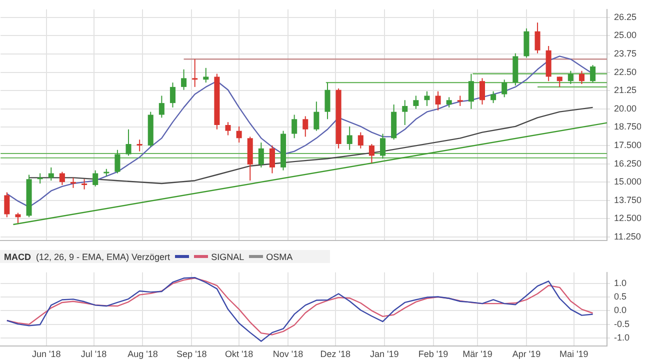 The image size is (645, 363). Describe the element at coordinates (477, 354) in the screenshot. I see `x-tick-label: Mär '19` at that location.